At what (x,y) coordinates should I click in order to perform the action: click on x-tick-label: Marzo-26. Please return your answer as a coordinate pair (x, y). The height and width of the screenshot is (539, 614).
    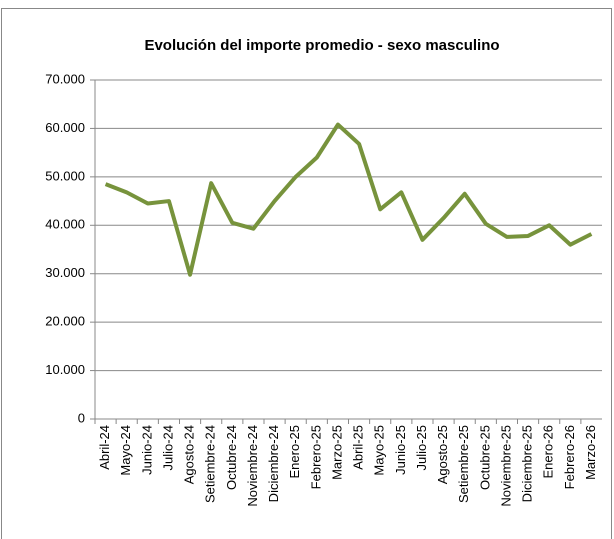
    Looking at the image, I should click on (590, 452).